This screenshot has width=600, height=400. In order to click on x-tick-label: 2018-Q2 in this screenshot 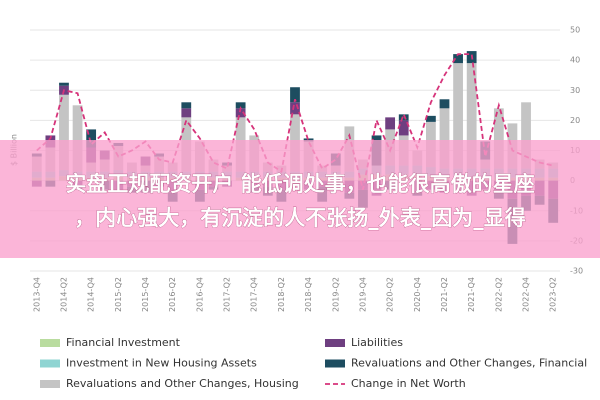, I will do `click(281, 294)`.